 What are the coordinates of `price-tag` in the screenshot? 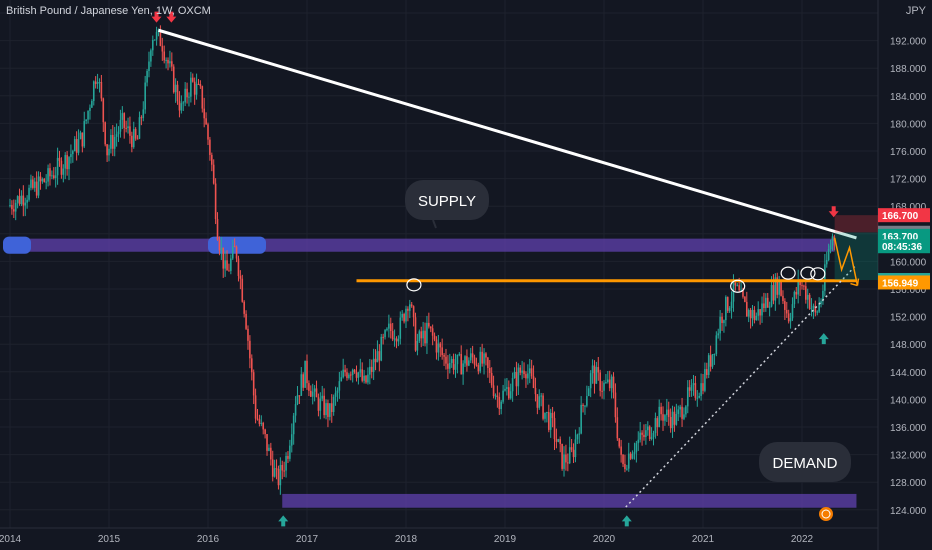 It's located at (904, 246).